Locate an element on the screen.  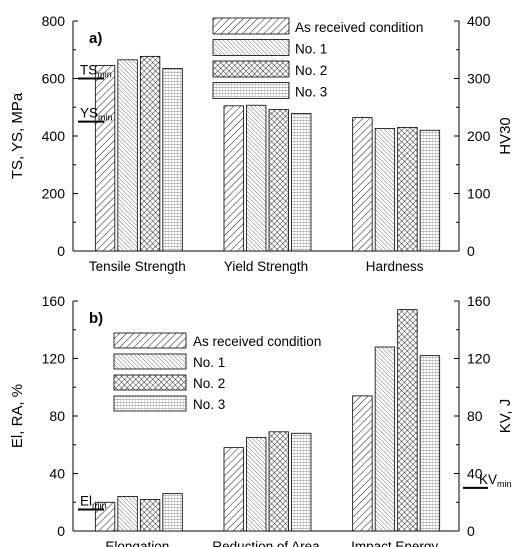
min-label-base: El is located at coordinates (86, 500).